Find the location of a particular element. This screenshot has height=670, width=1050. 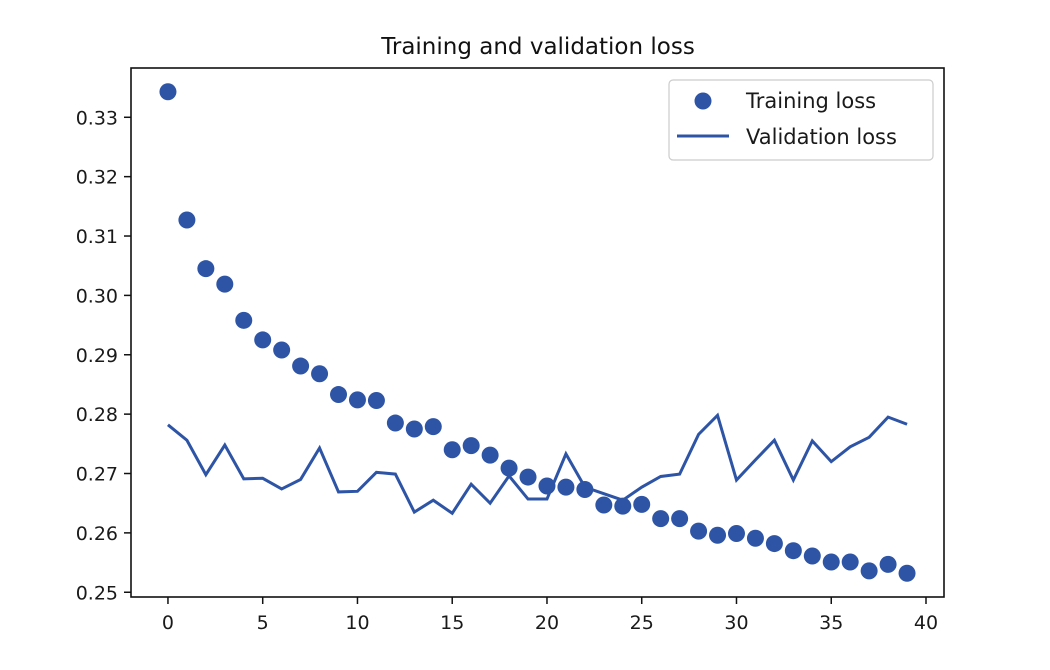

validation-loss-line is located at coordinates (537, 464).